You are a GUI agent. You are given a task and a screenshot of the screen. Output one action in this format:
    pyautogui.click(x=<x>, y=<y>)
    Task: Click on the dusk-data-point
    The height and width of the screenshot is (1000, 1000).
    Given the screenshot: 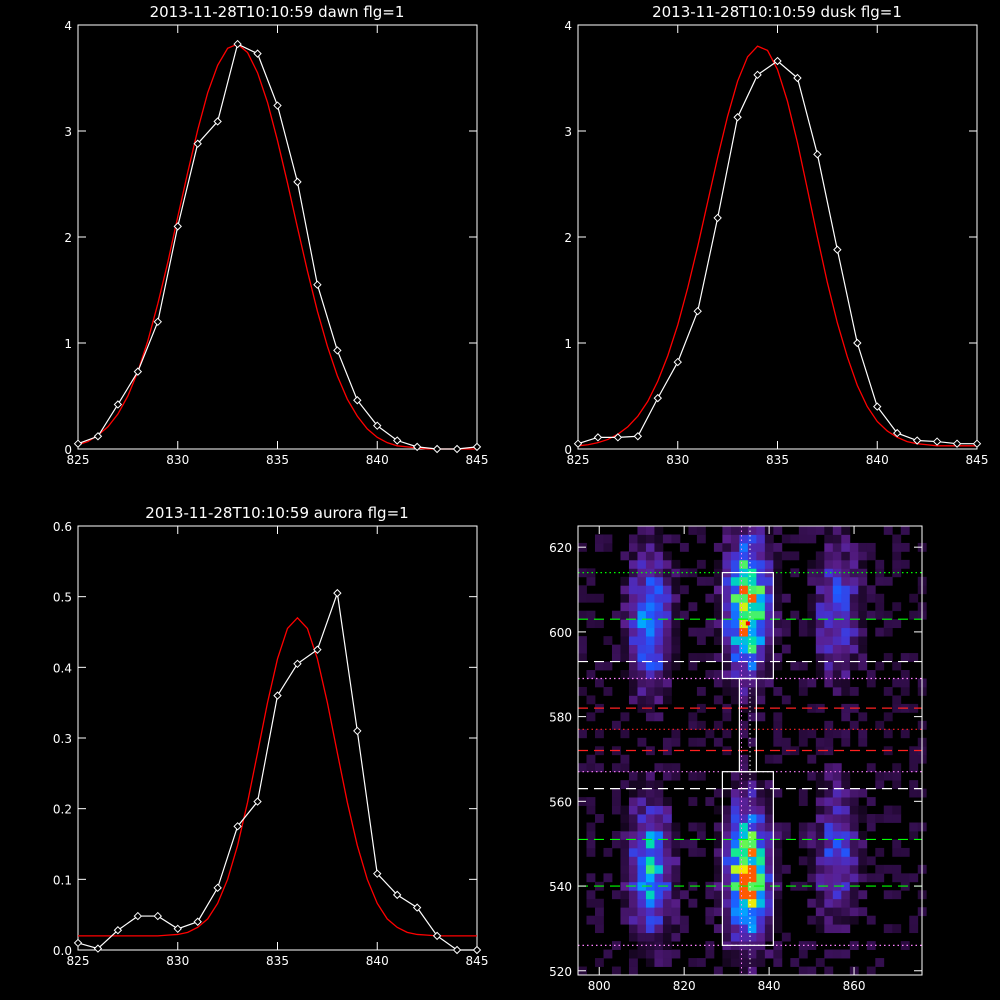 What is the action you would take?
    pyautogui.click(x=877, y=406)
    